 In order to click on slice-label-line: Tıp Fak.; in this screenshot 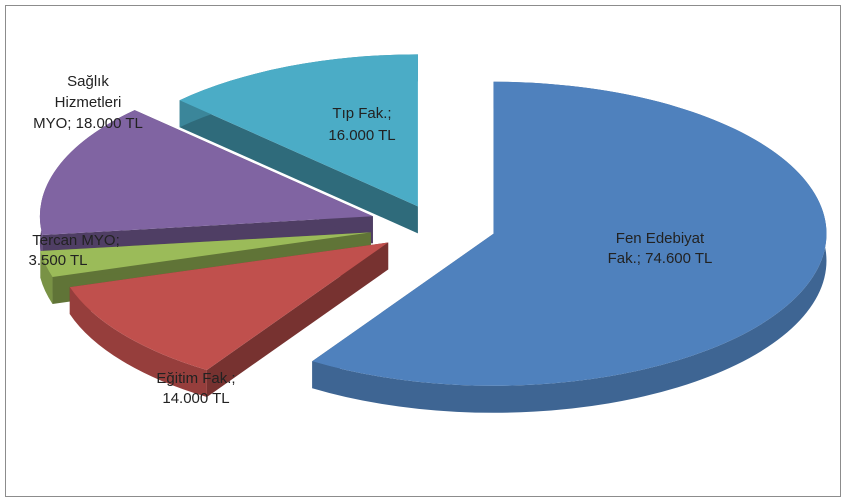, I will do `click(361, 113)`.